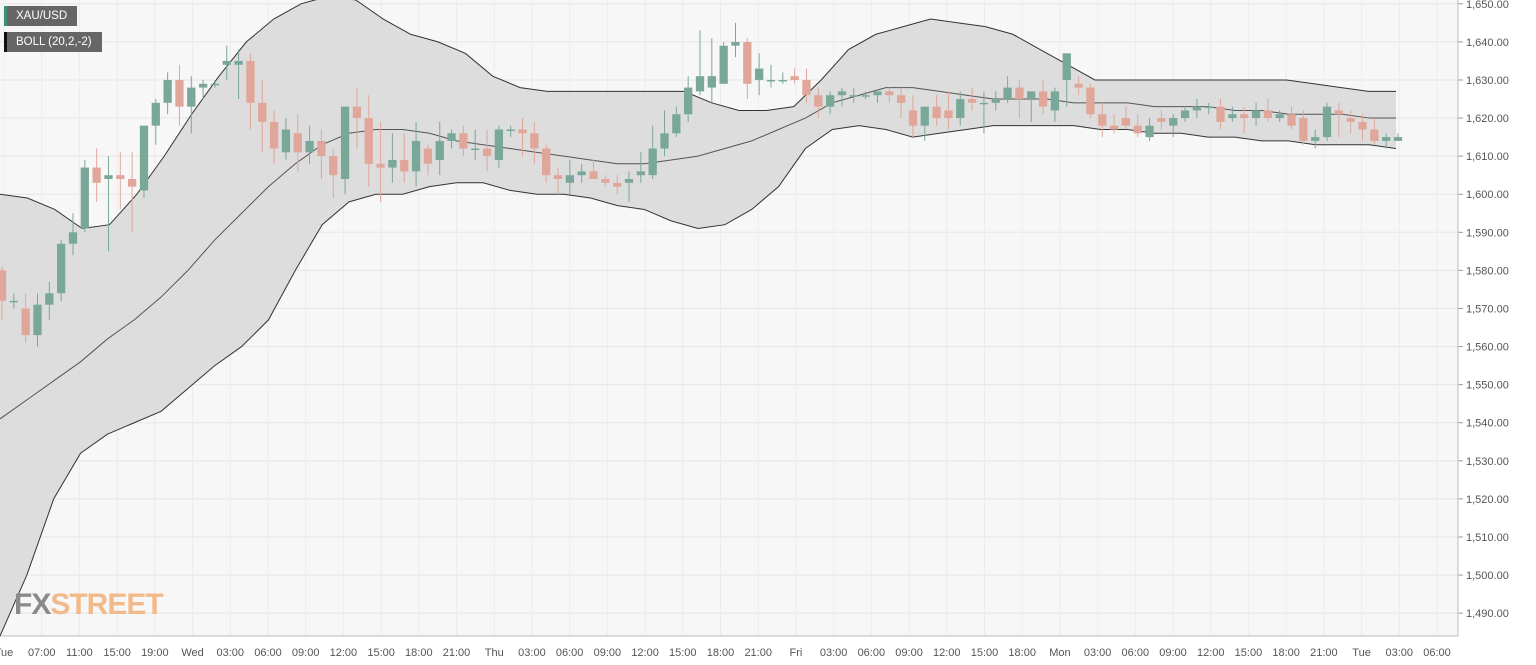  What do you see at coordinates (6, 653) in the screenshot?
I see `x-tick-label: Tue` at bounding box center [6, 653].